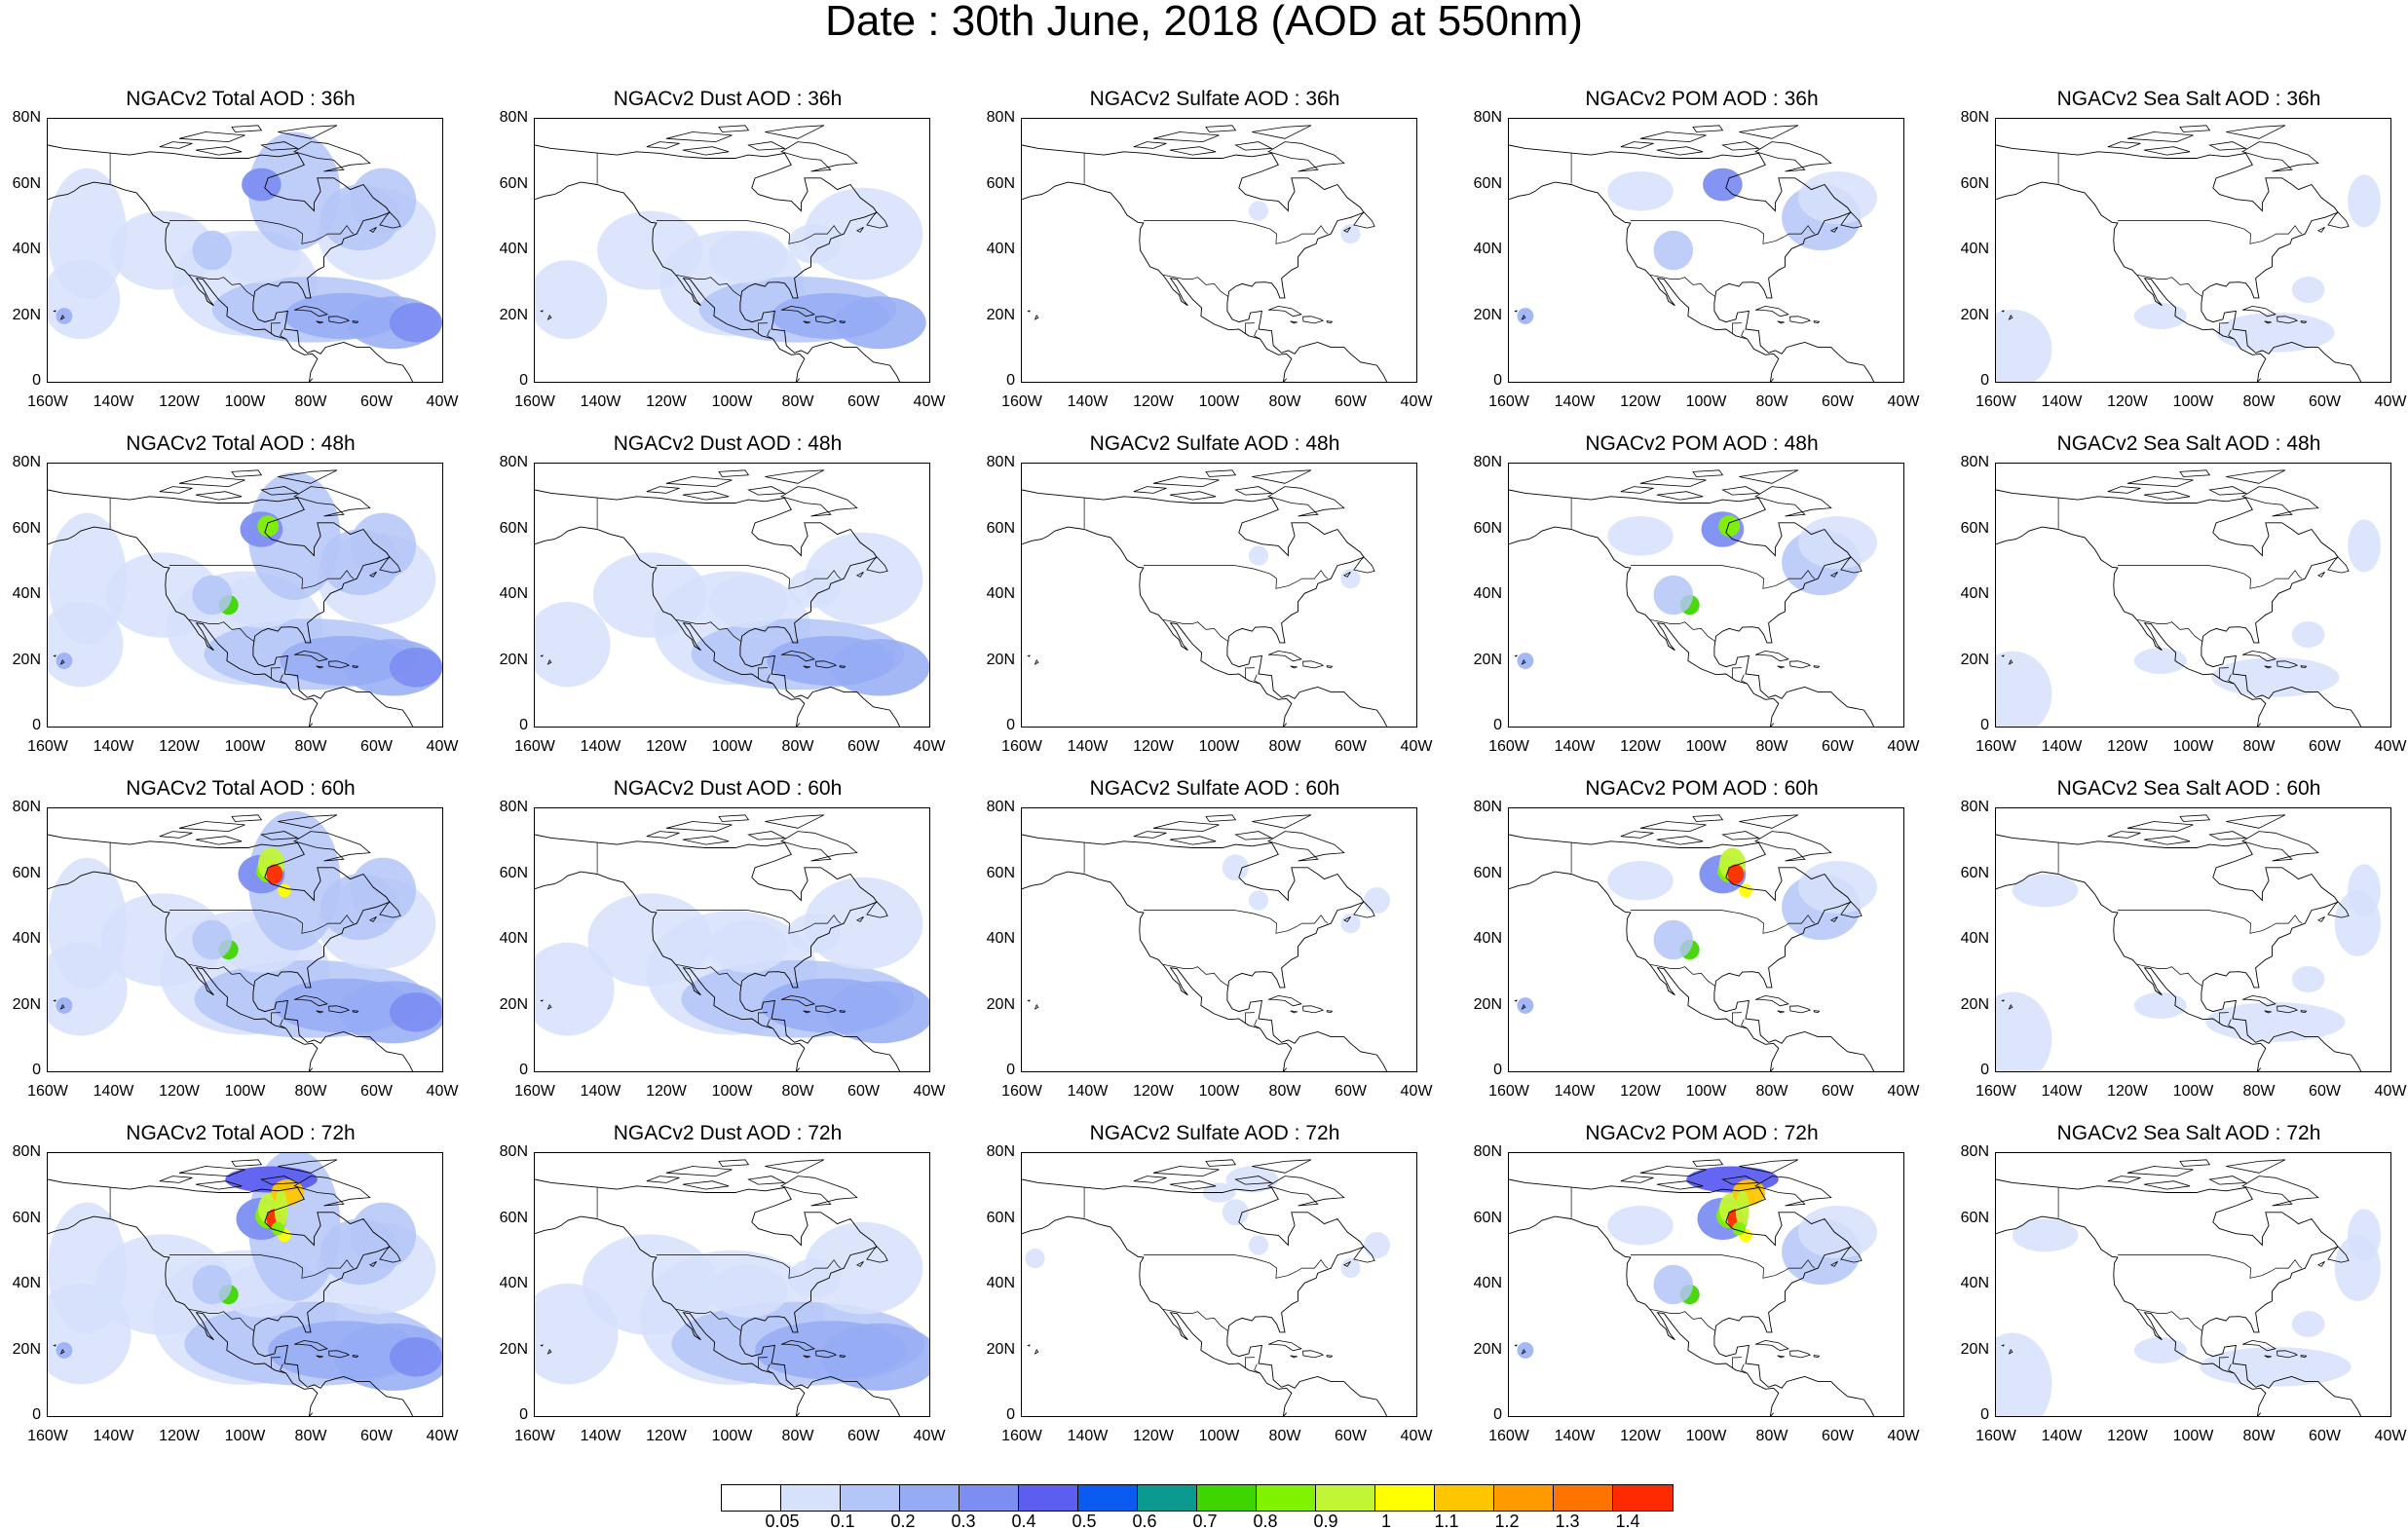  Describe the element at coordinates (1507, 1521) in the screenshot. I see `colorbar-label: 1.2` at that location.